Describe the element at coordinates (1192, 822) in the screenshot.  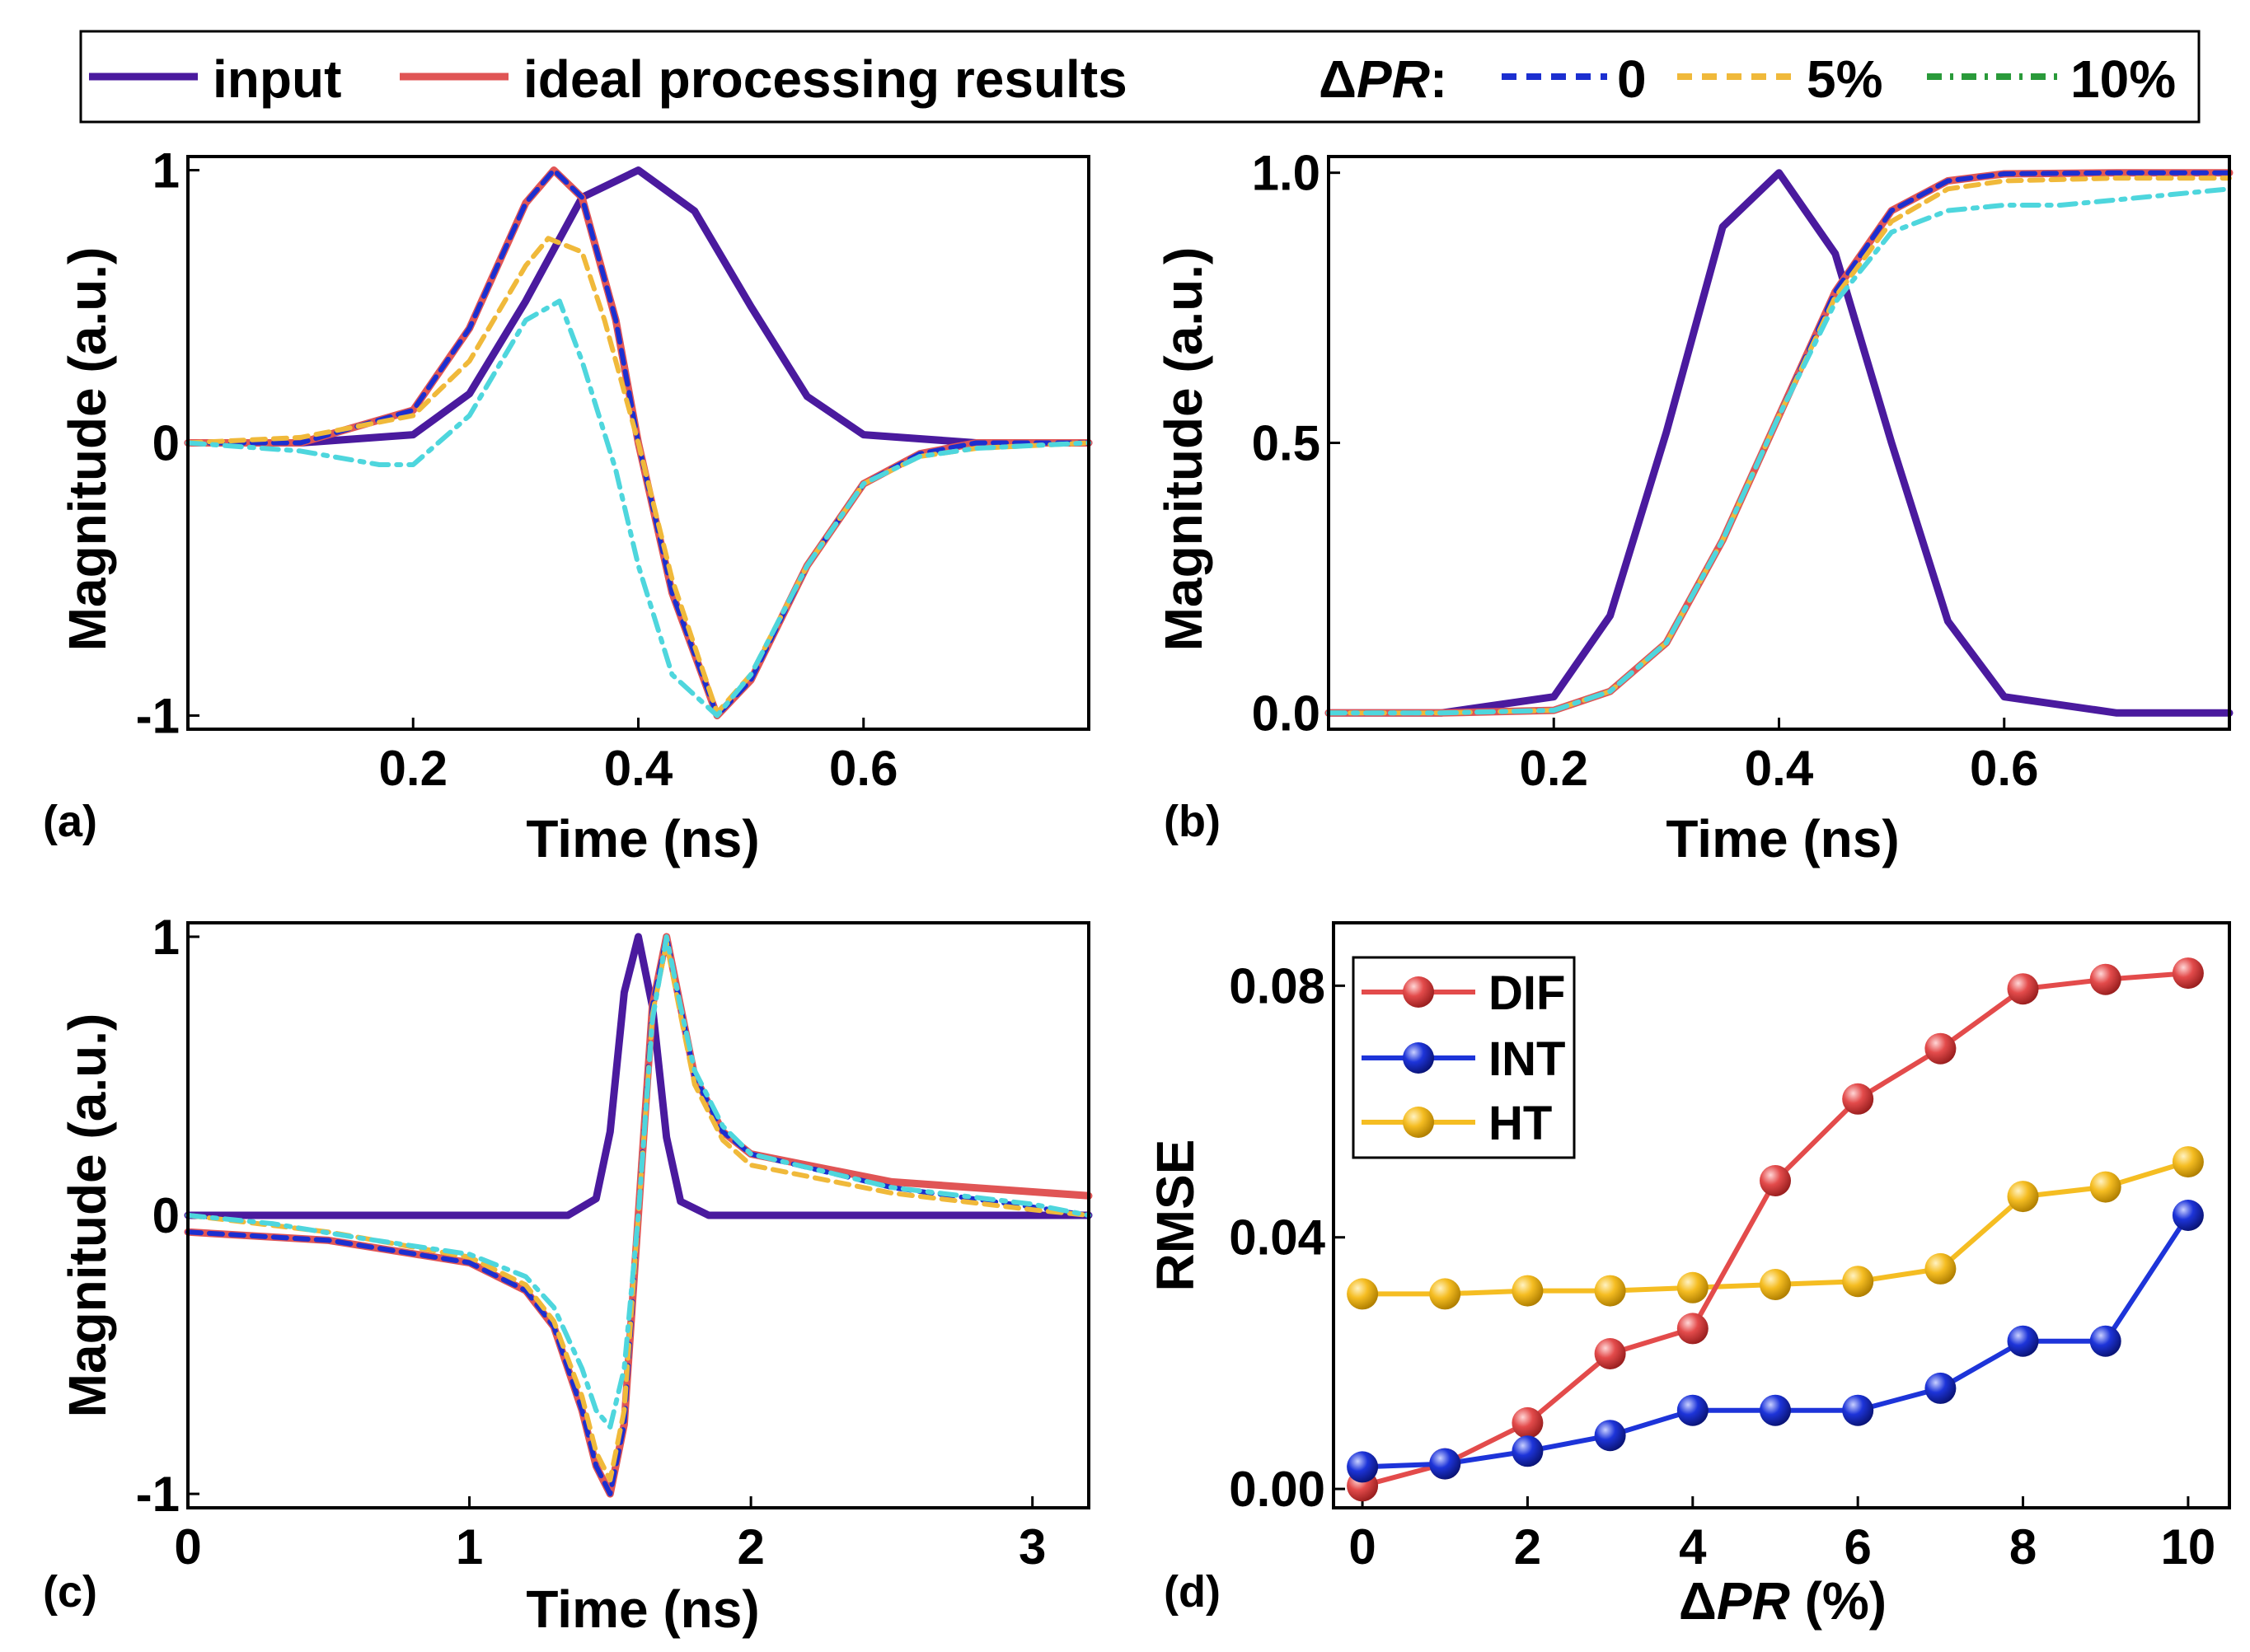
I see `panel-label-b: (b)` at that location.